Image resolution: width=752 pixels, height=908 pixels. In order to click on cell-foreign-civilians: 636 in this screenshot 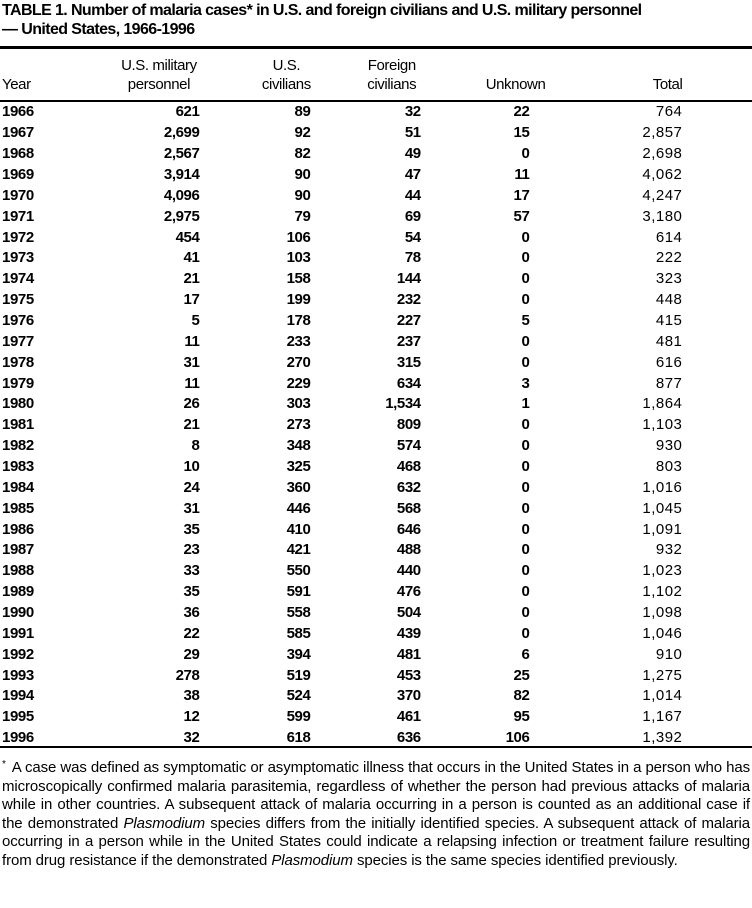, I will do `click(408, 738)`.